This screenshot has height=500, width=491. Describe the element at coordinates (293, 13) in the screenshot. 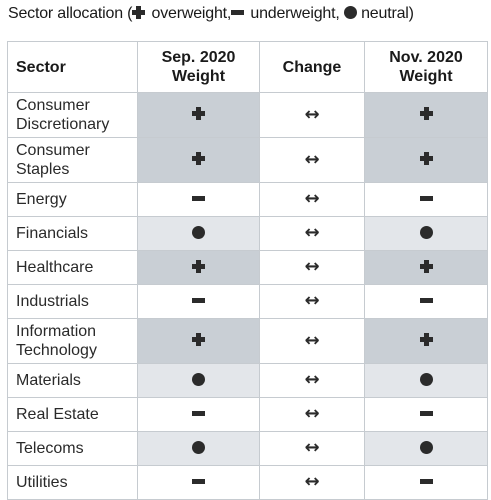

I see `caption-underweight: underweight,` at that location.